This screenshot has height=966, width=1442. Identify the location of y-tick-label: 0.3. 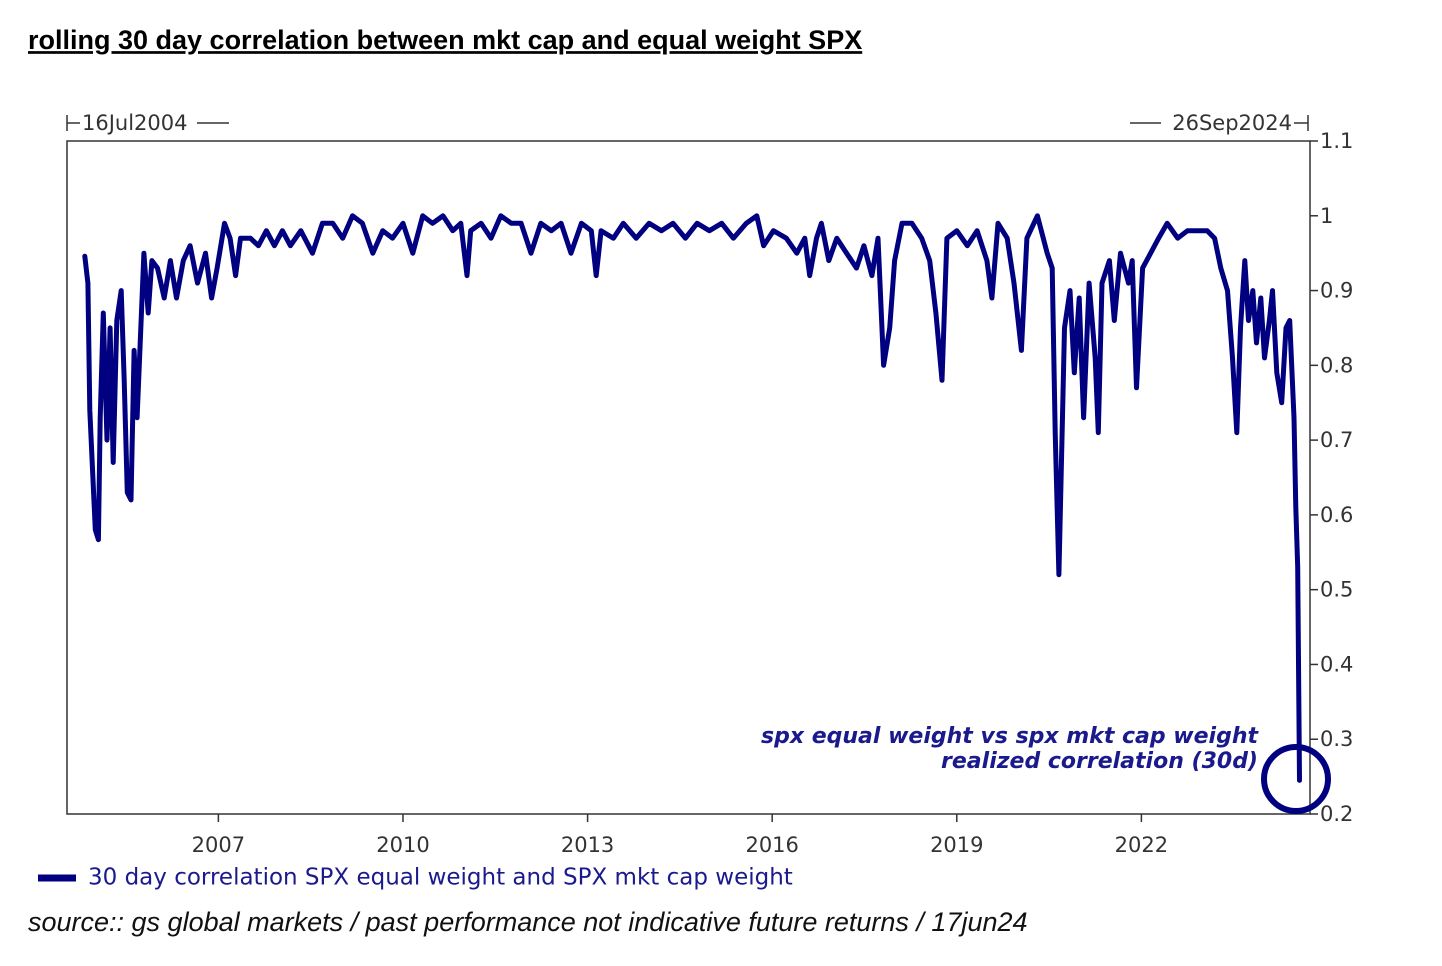
(1336, 739).